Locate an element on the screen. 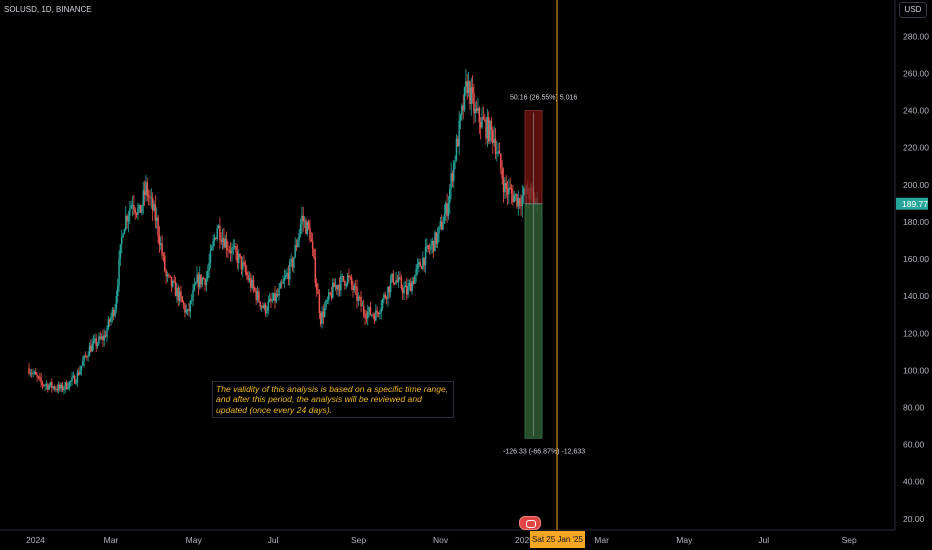 This screenshot has height=550, width=932. symbol-legend: SOLUSD, 1D, BINANCE is located at coordinates (48, 9).